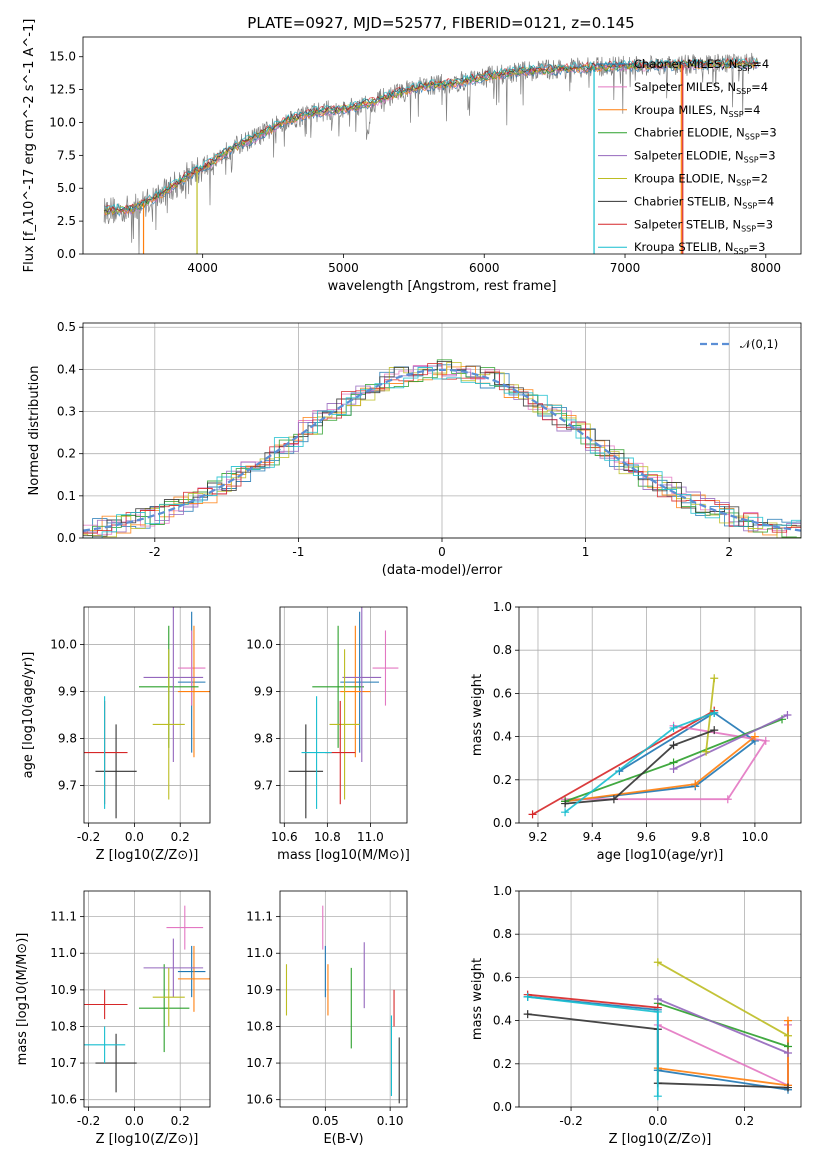 The height and width of the screenshot is (1170, 819). Describe the element at coordinates (431, 134) in the screenshot. I see `model-spectrum-line` at that location.